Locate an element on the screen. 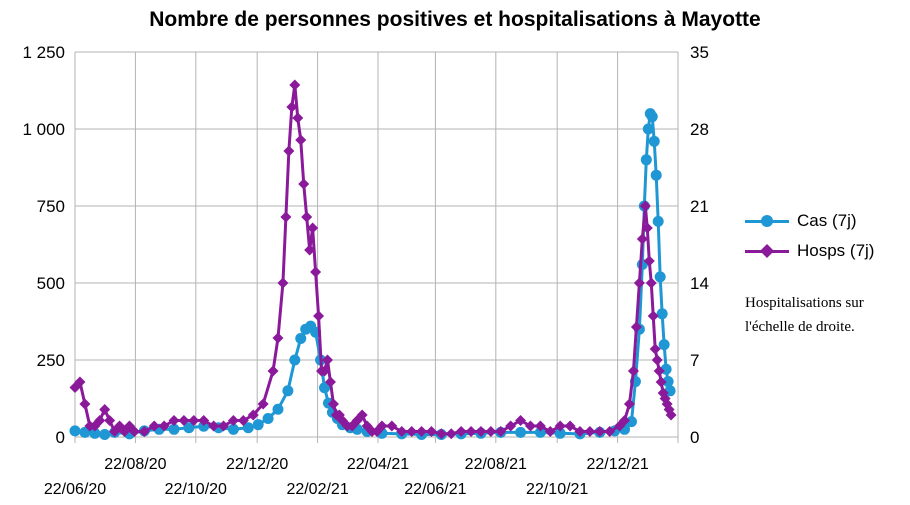 The height and width of the screenshot is (505, 910). legend-label-cas: Cas (7j) is located at coordinates (827, 220).